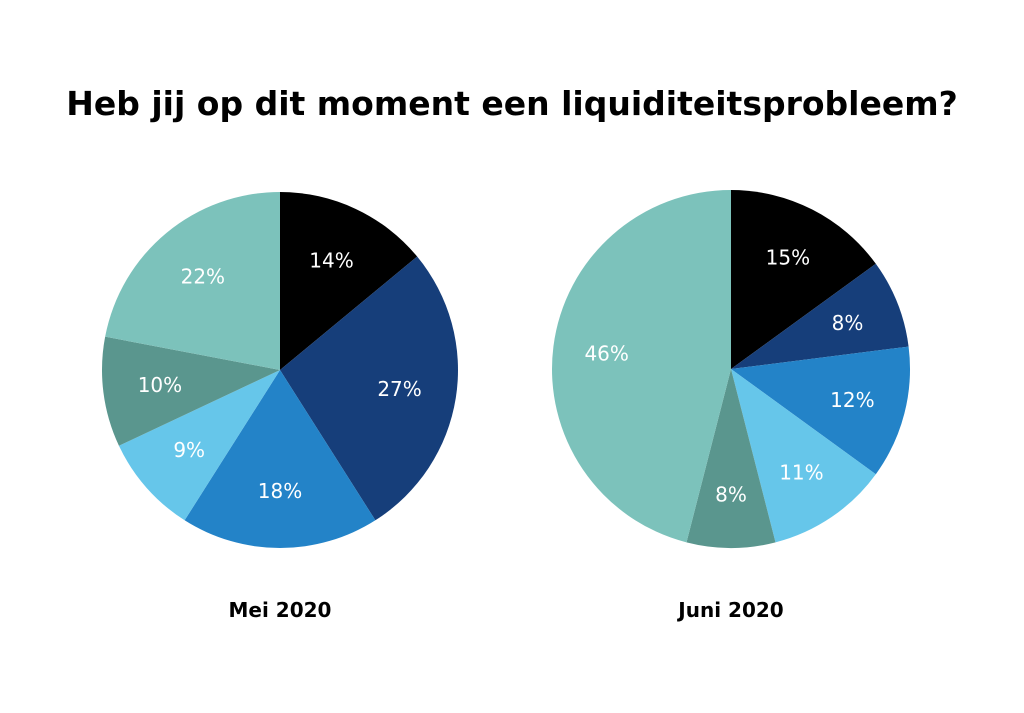  Describe the element at coordinates (852, 400) in the screenshot. I see `slice-label: 12%` at that location.